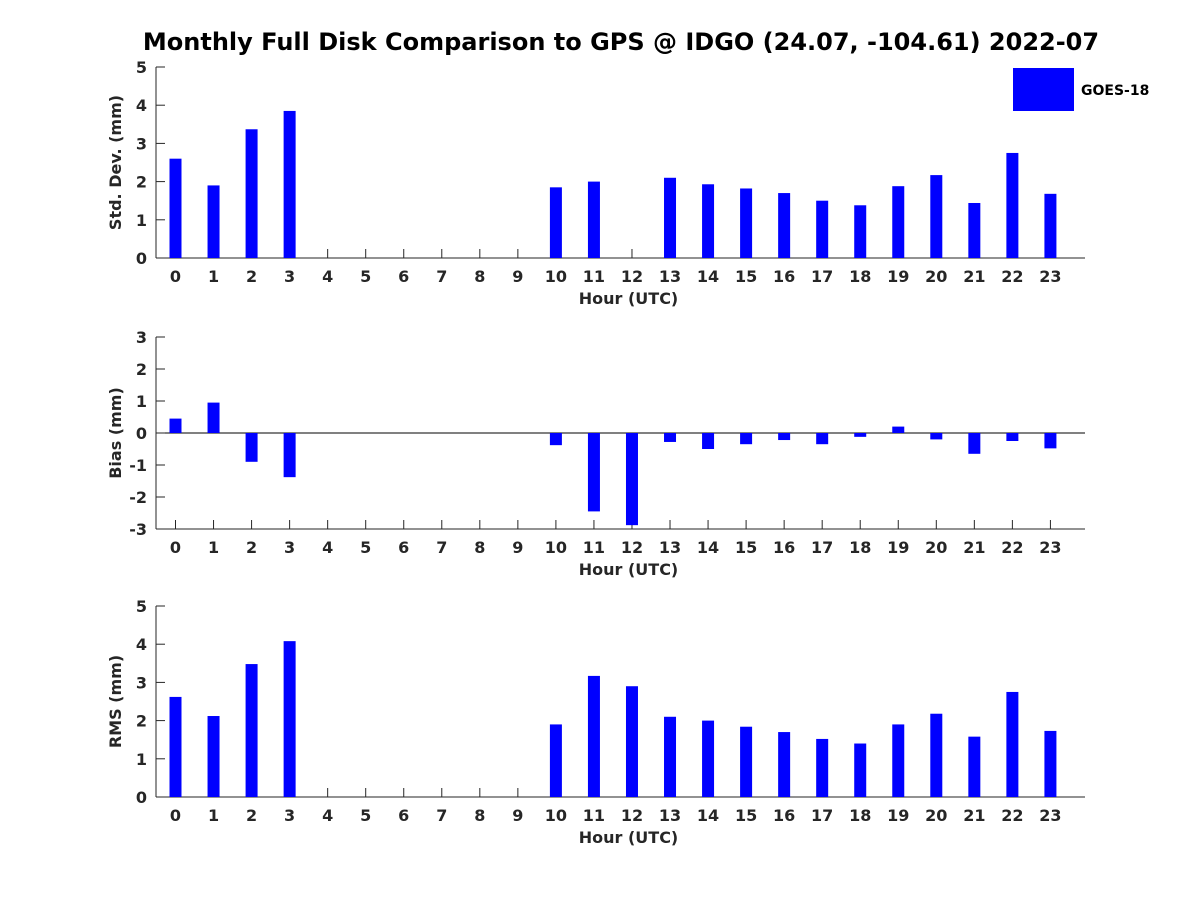  I want to click on bias-x-tick-label: 8, so click(479, 547).